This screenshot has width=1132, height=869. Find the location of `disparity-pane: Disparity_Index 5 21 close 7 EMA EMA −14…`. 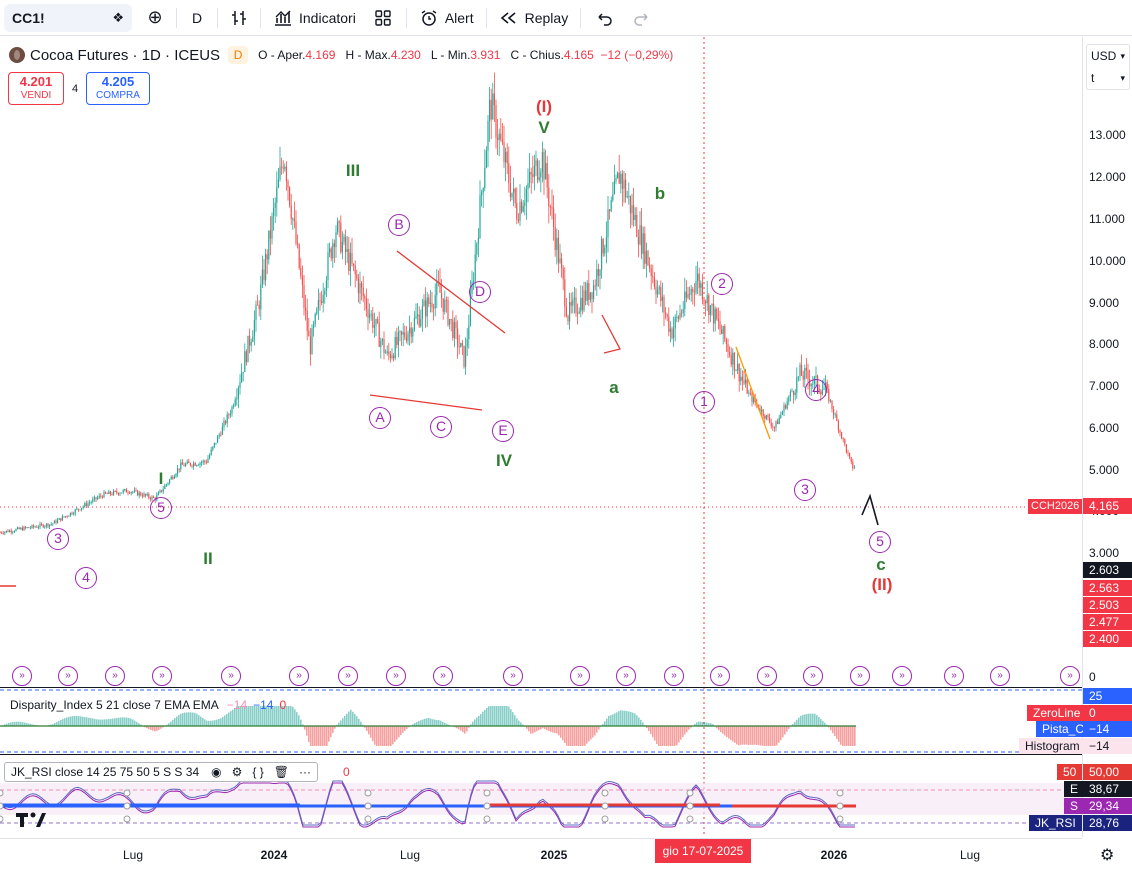

disparity-pane: Disparity_Index 5 21 close 7 EMA EMA −14… is located at coordinates (541, 720).